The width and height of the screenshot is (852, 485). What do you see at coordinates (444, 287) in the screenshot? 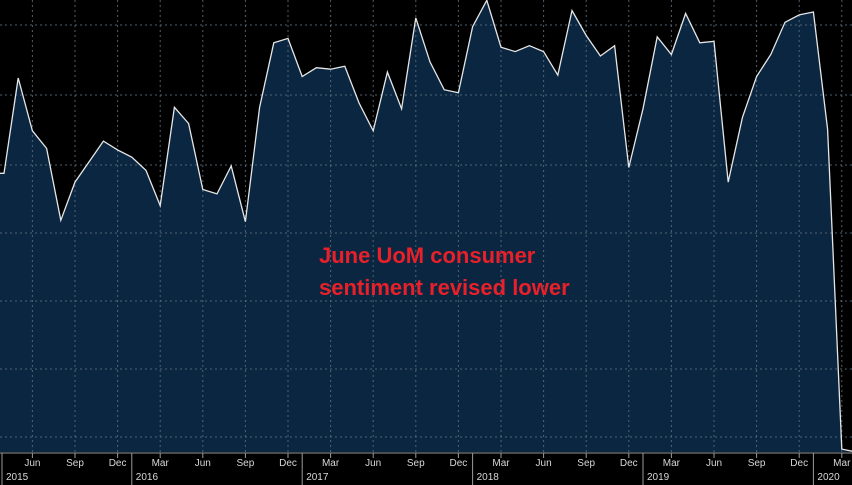
I see `annotation-line-2: sentiment revised lower` at bounding box center [444, 287].